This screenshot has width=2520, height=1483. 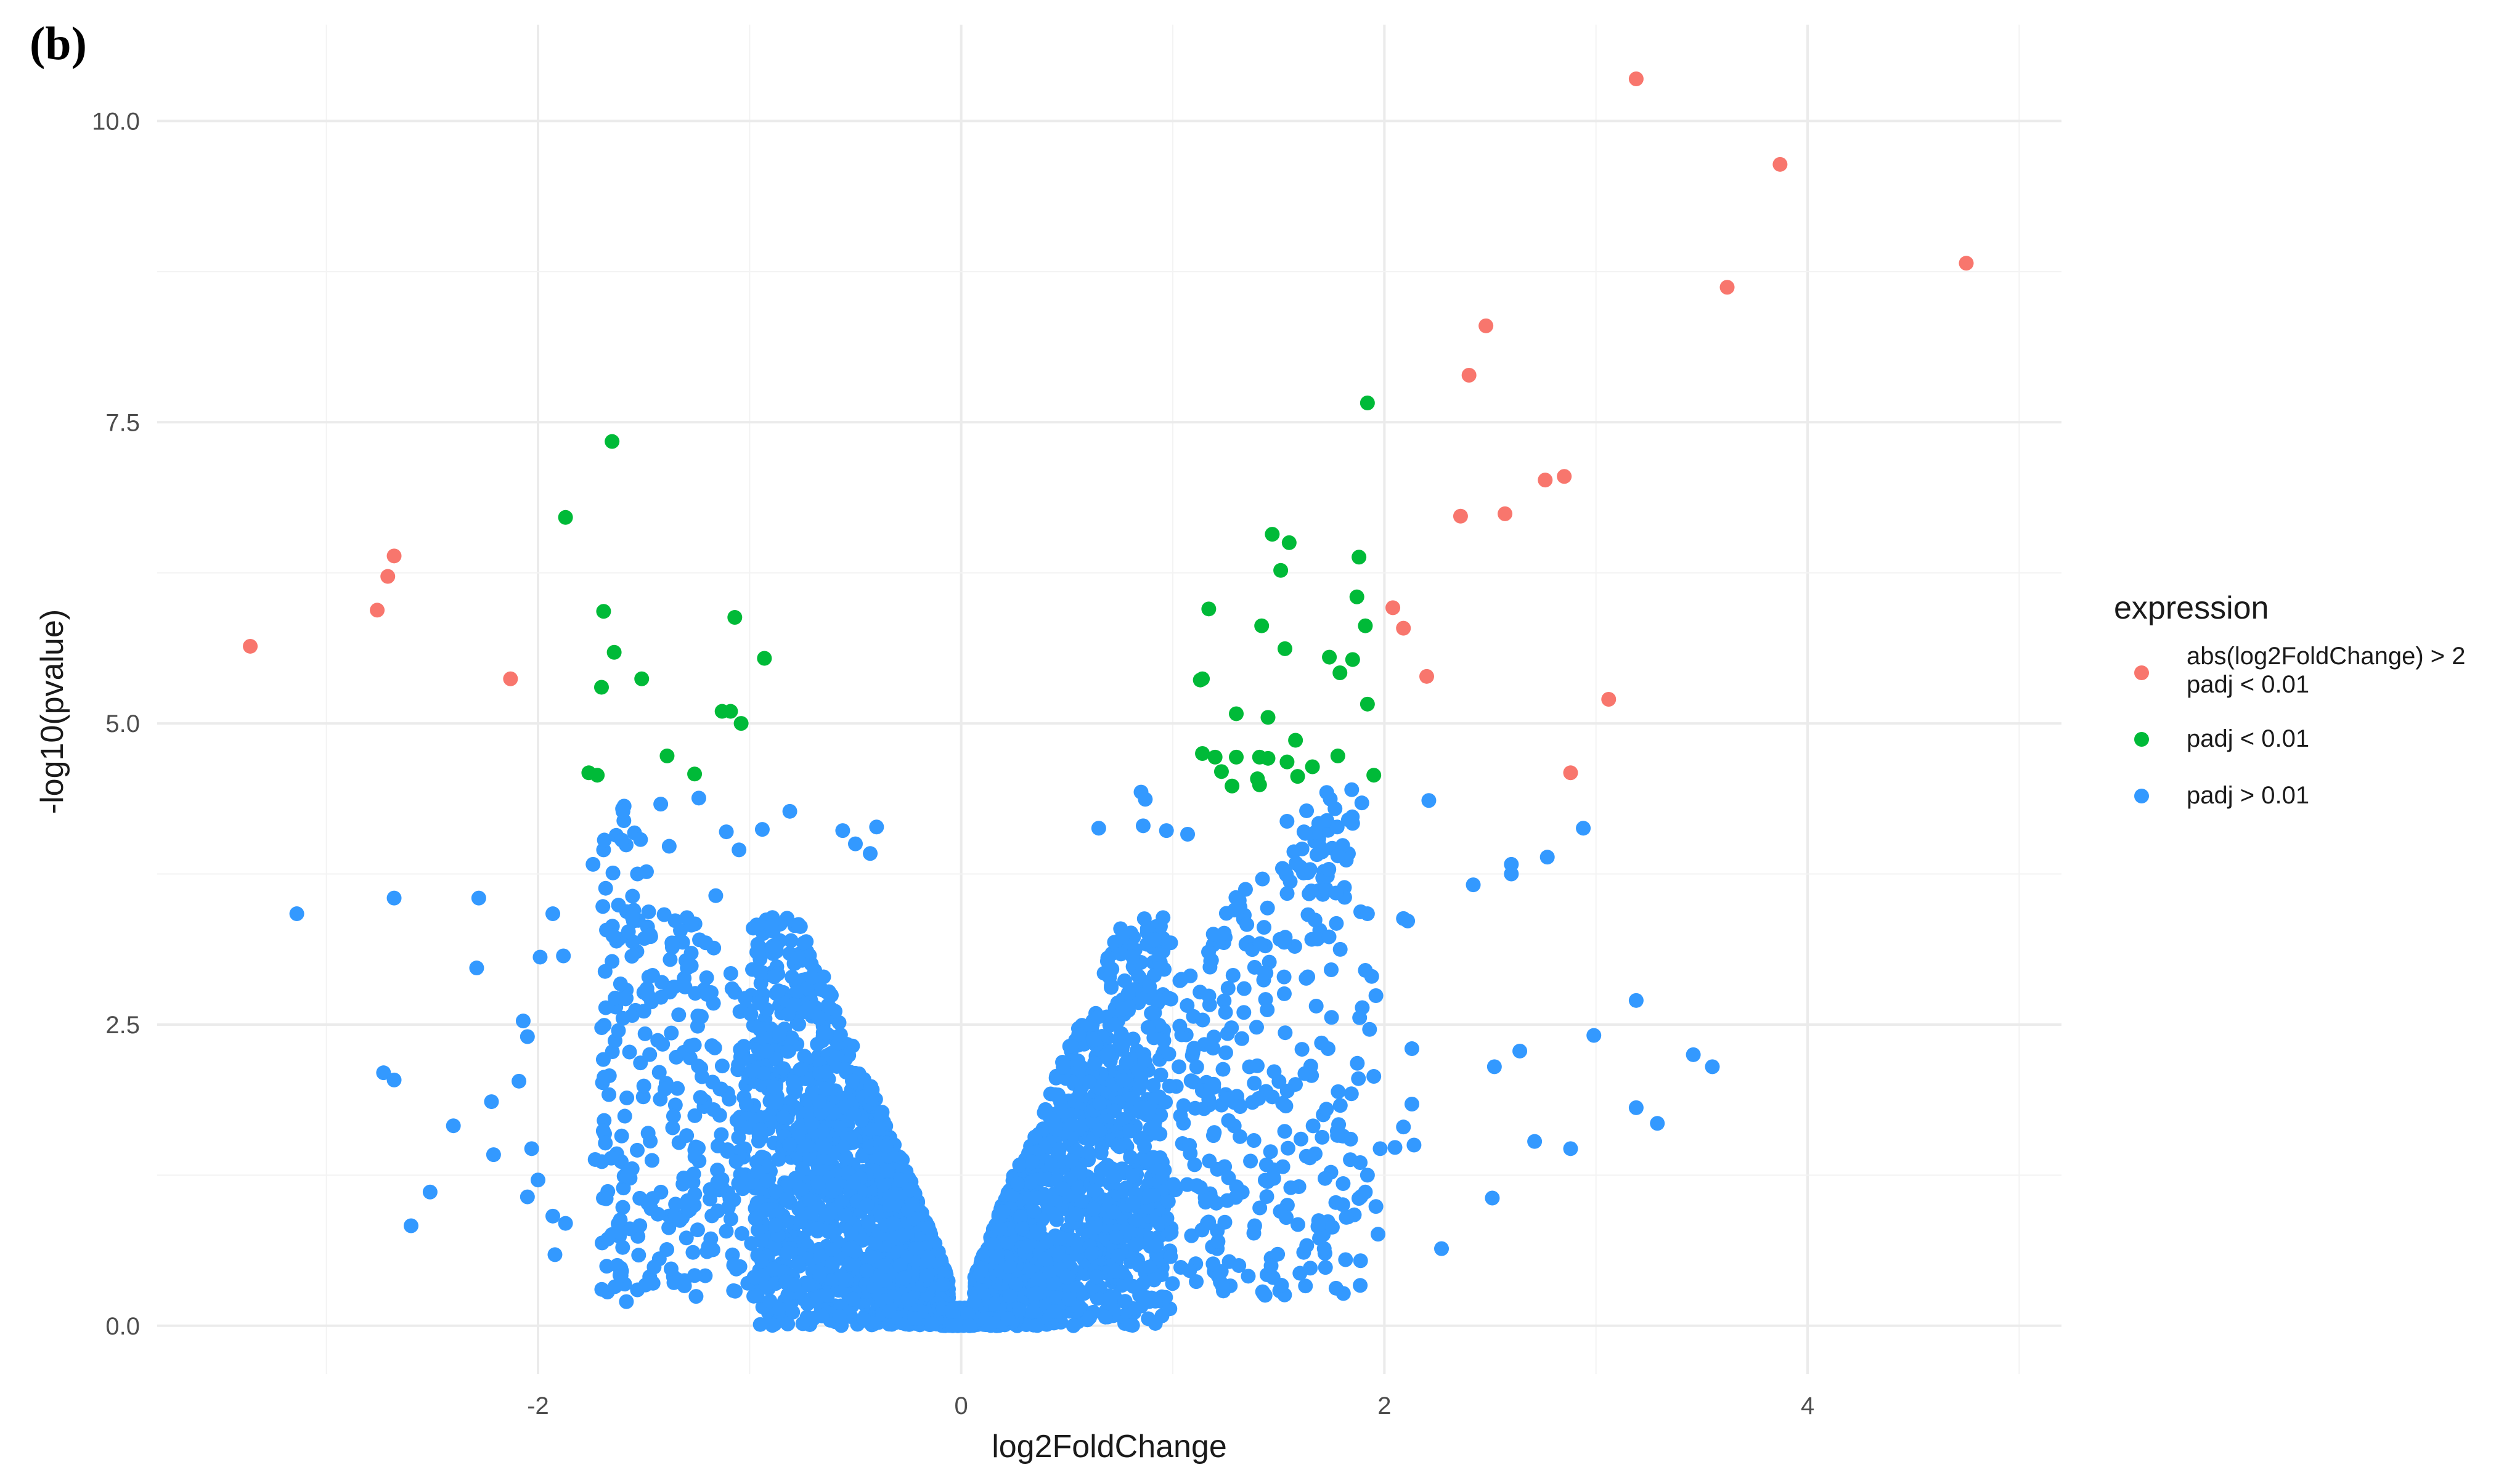 I want to click on y-tick-label: 5.0, so click(x=123, y=724).